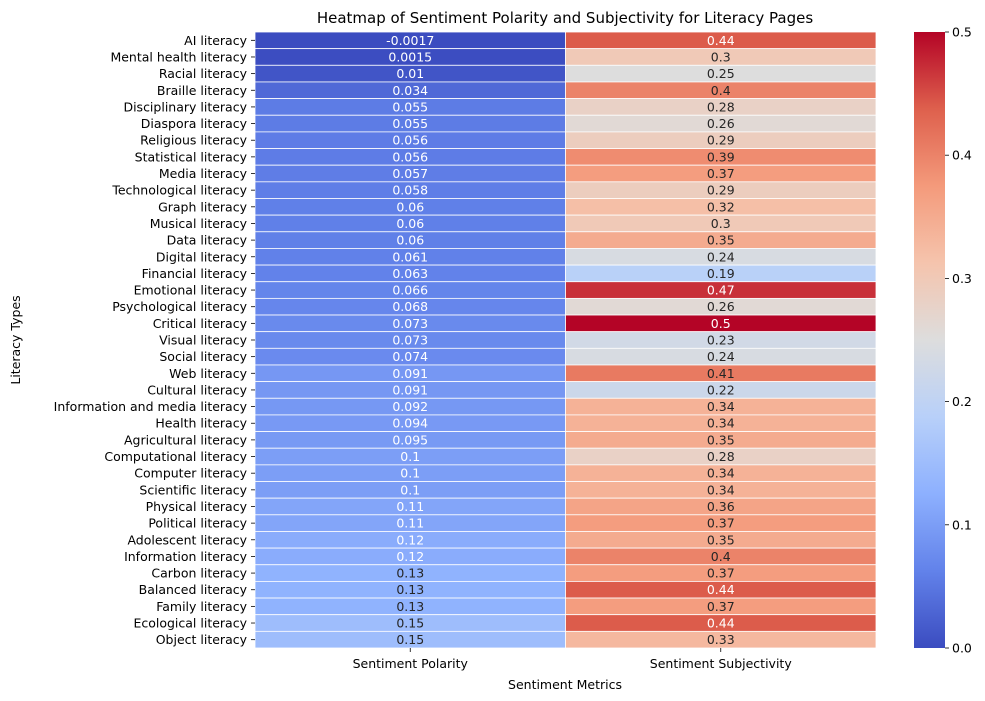 The image size is (985, 701). What do you see at coordinates (410, 273) in the screenshot?
I see `cell-value-label: 0.063` at bounding box center [410, 273].